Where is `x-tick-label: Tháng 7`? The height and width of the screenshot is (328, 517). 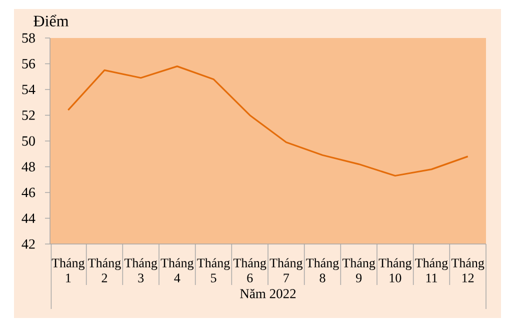 x-tick-label: Tháng 7 is located at coordinates (286, 270).